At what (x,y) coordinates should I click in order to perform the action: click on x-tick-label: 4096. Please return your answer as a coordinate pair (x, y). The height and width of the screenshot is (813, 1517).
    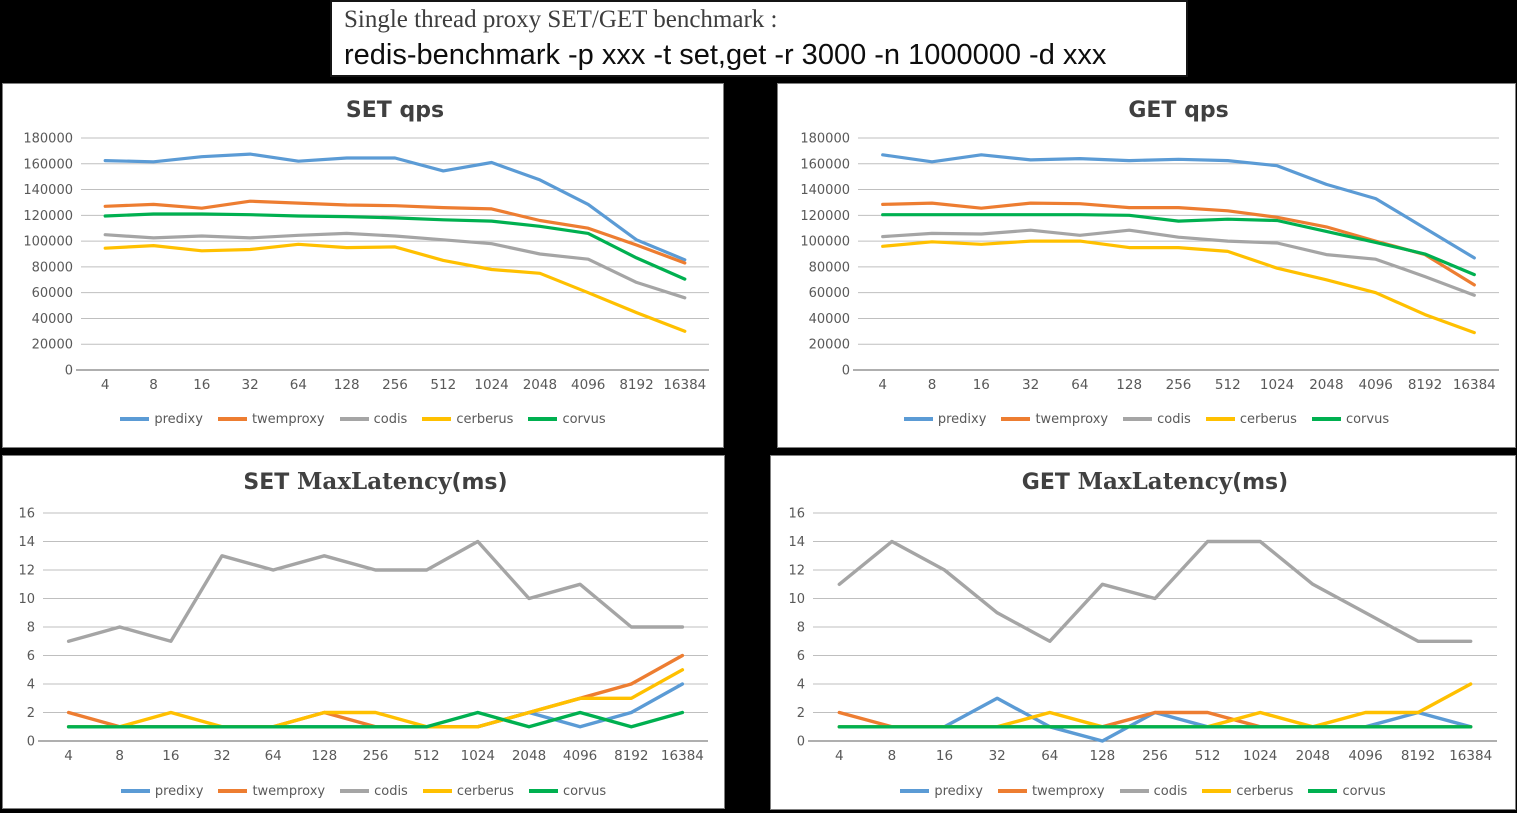
    Looking at the image, I should click on (1376, 385).